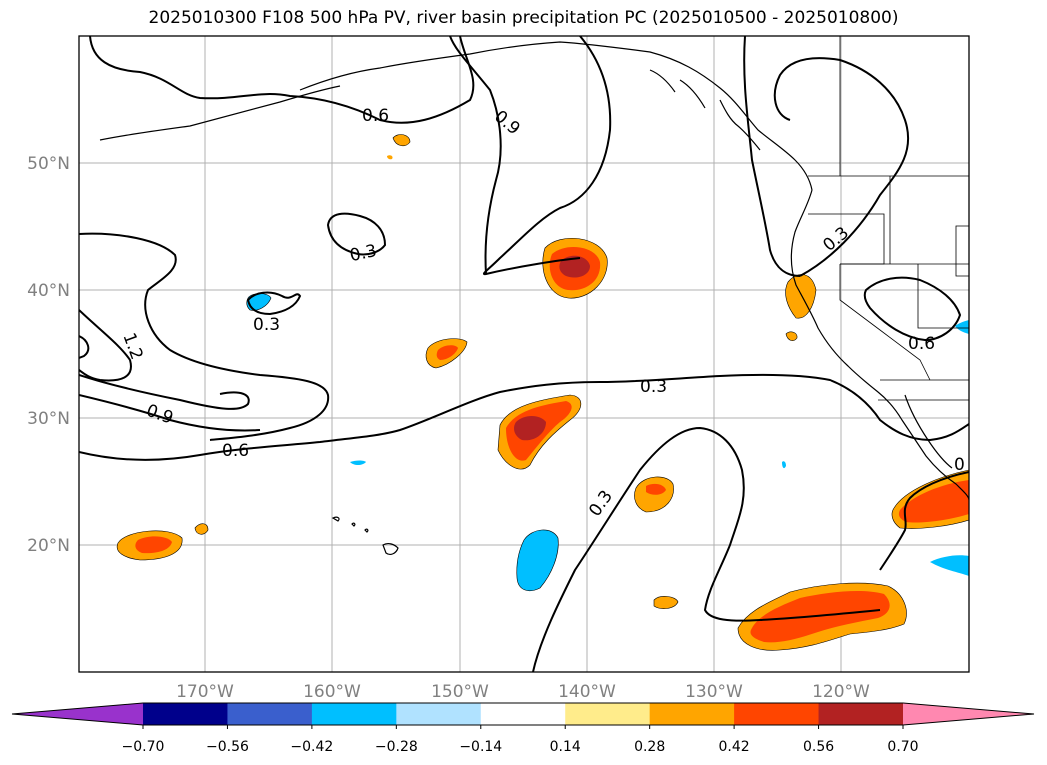 Image resolution: width=1047 pixels, height=765 pixels. Describe the element at coordinates (332, 692) in the screenshot. I see `lon-tick-label: 160°W` at that location.